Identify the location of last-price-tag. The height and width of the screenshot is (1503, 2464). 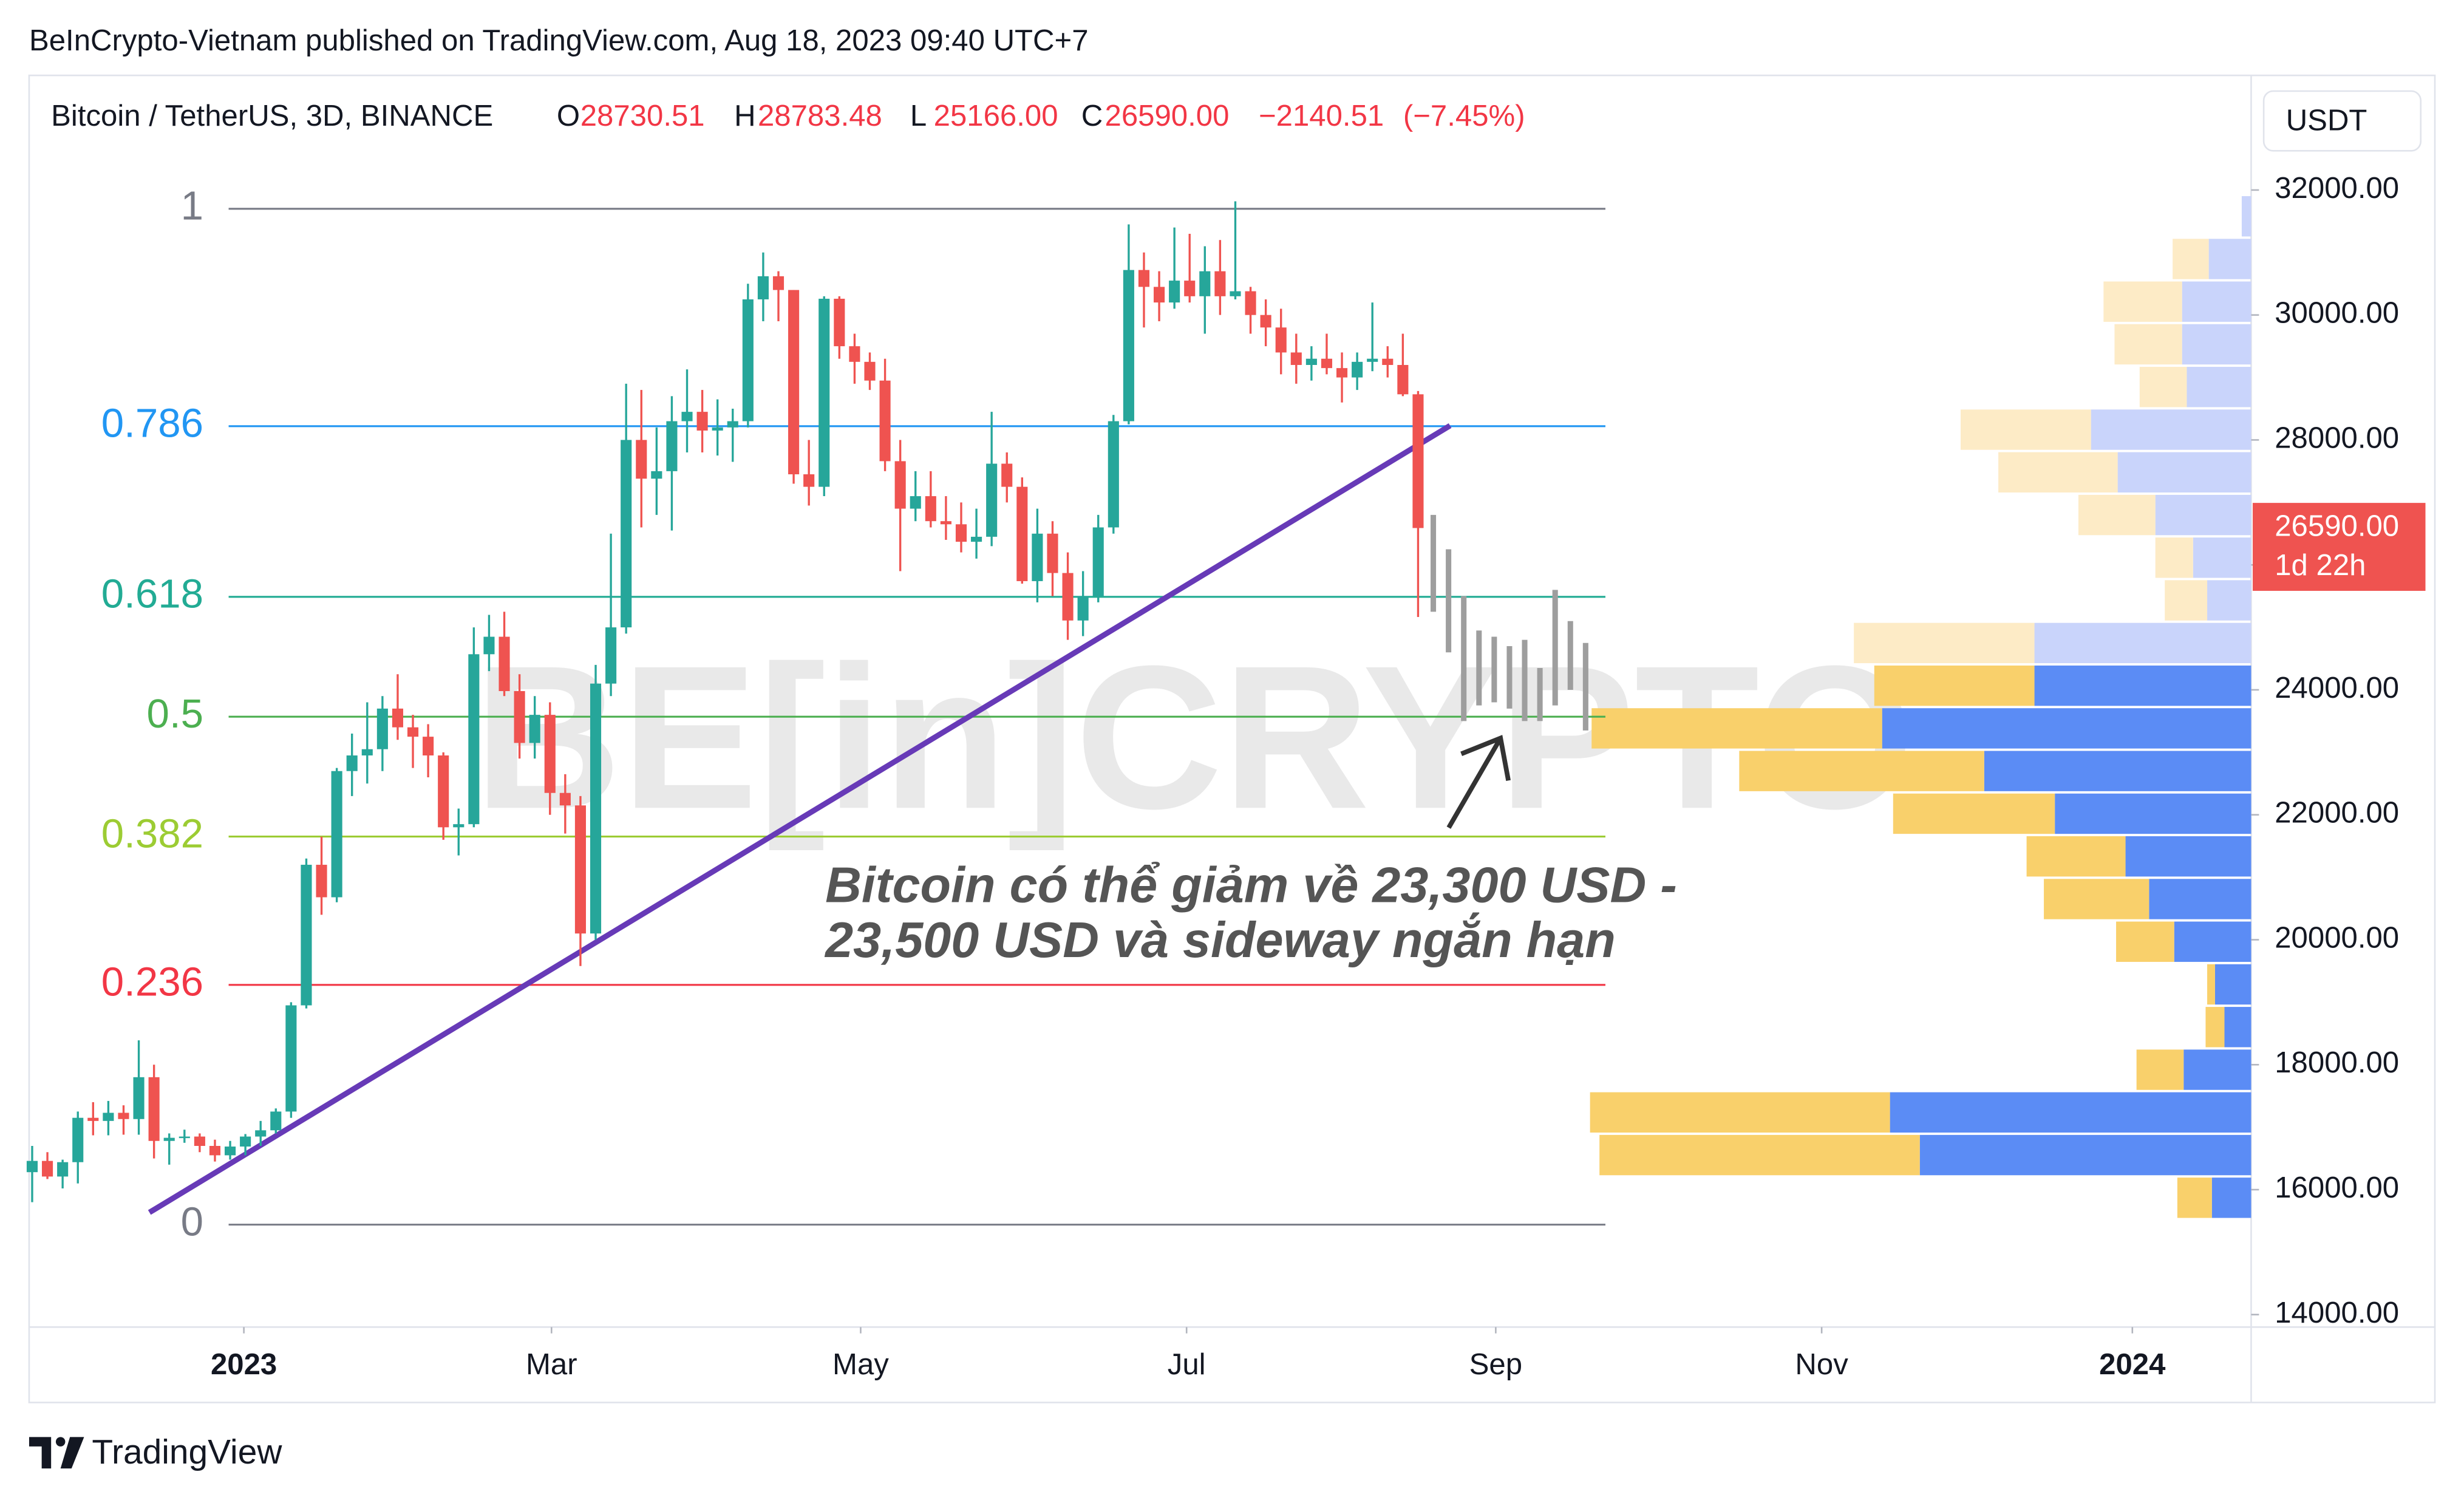
(2339, 547).